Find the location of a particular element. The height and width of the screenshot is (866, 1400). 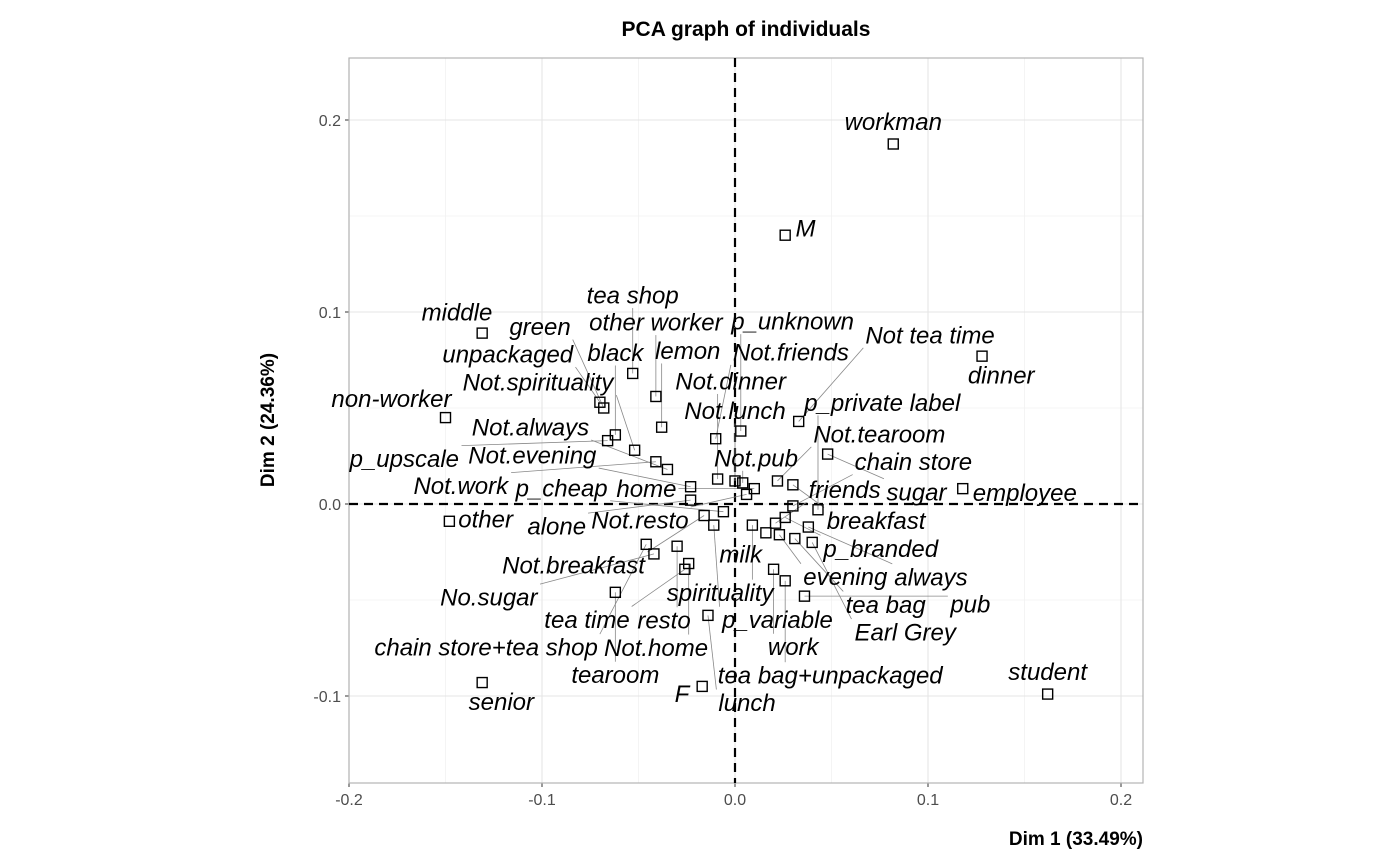

point-label: black is located at coordinates (616, 353).